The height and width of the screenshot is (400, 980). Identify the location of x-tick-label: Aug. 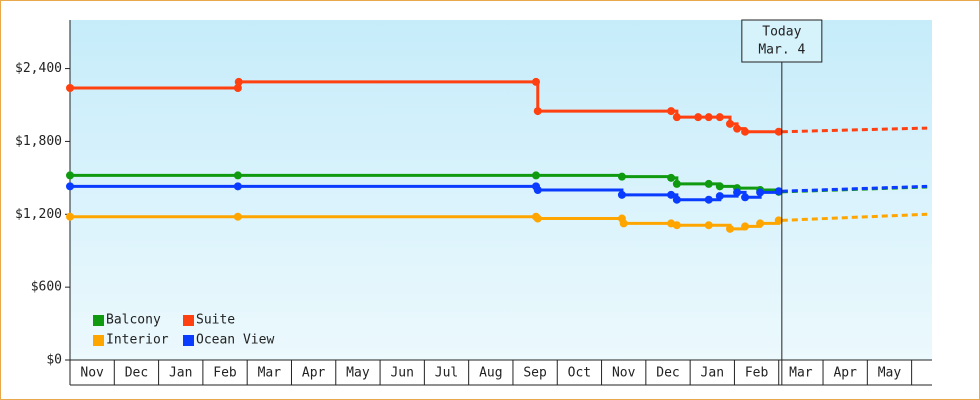
(490, 373).